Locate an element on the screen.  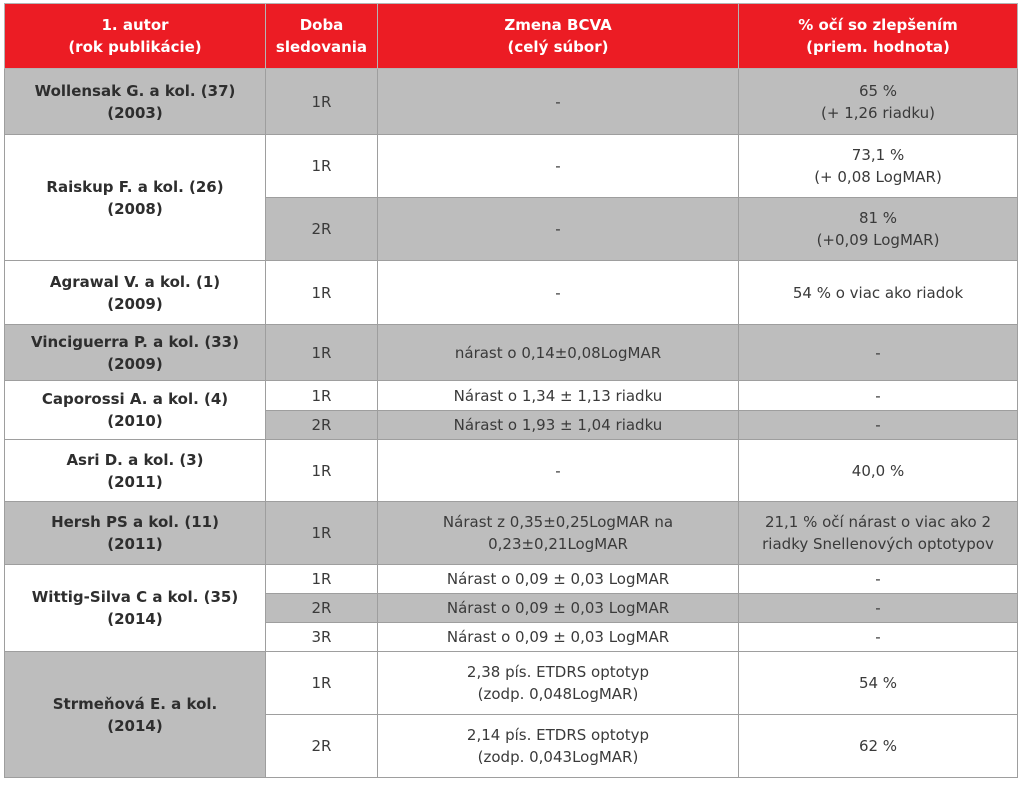
percent-improved-cell: 73,1 % (+ 0,08 LogMAR) is located at coordinates (878, 166).